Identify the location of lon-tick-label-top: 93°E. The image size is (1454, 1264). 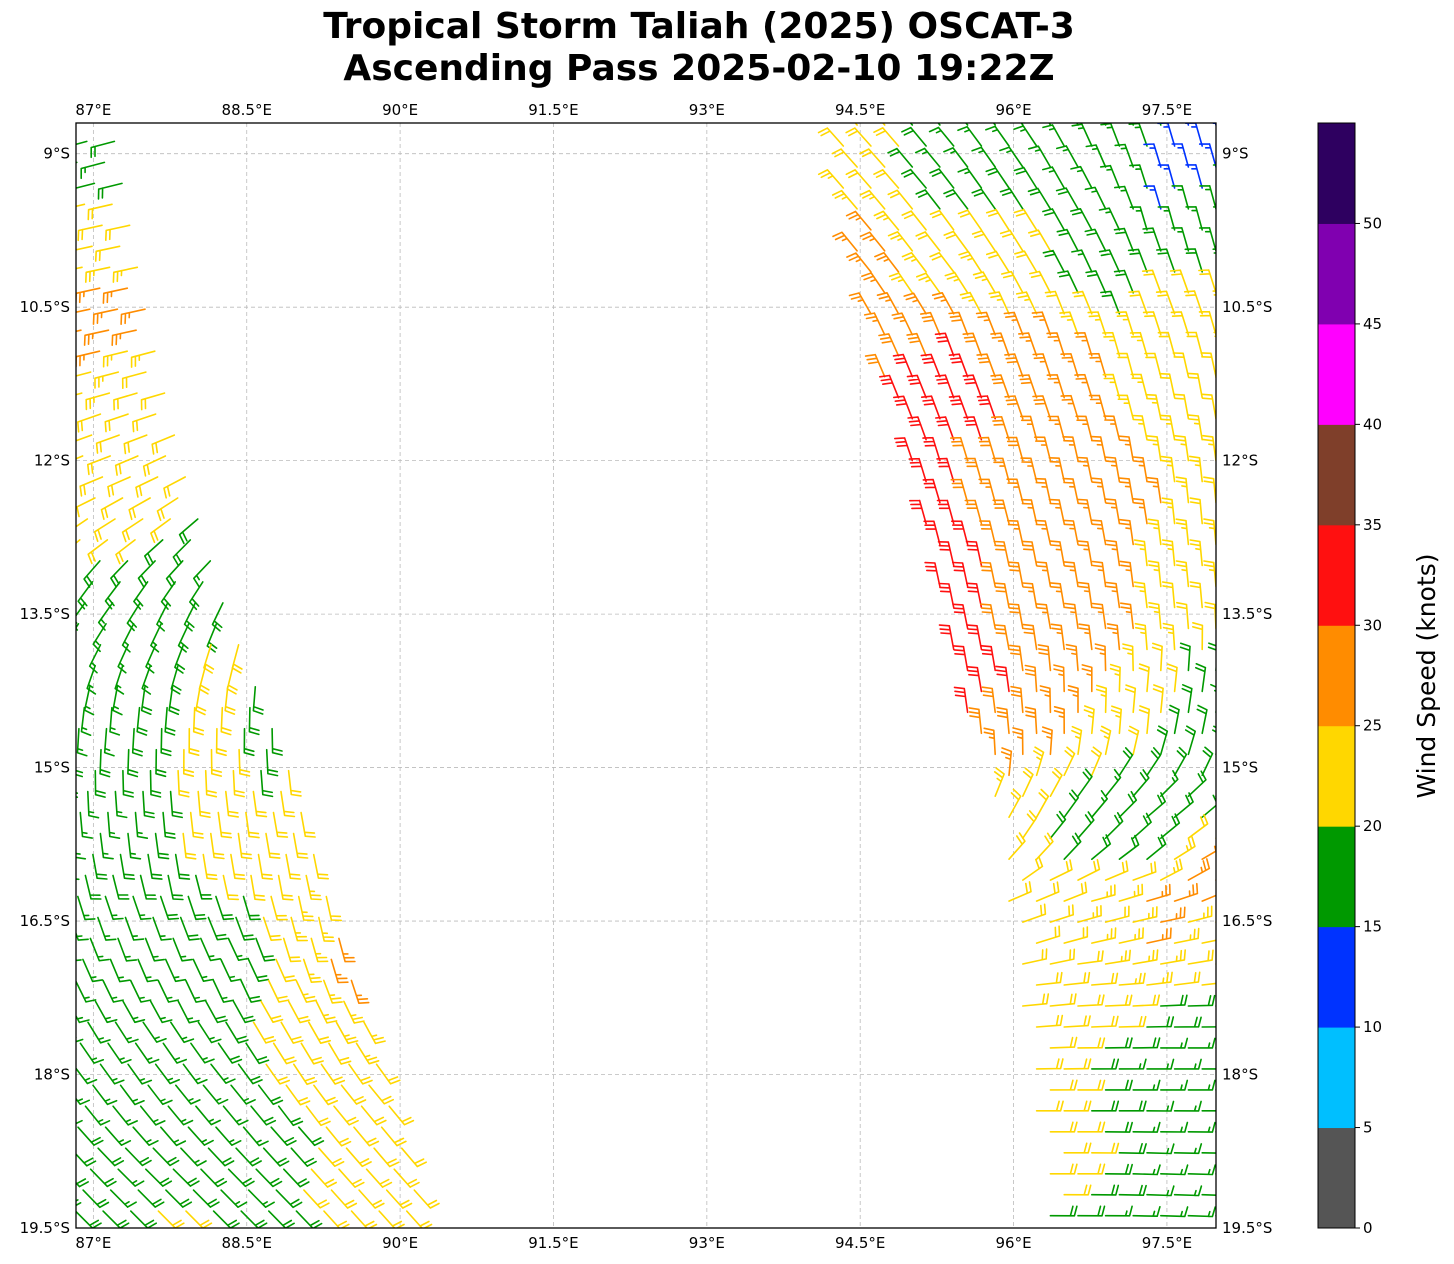
(707, 110).